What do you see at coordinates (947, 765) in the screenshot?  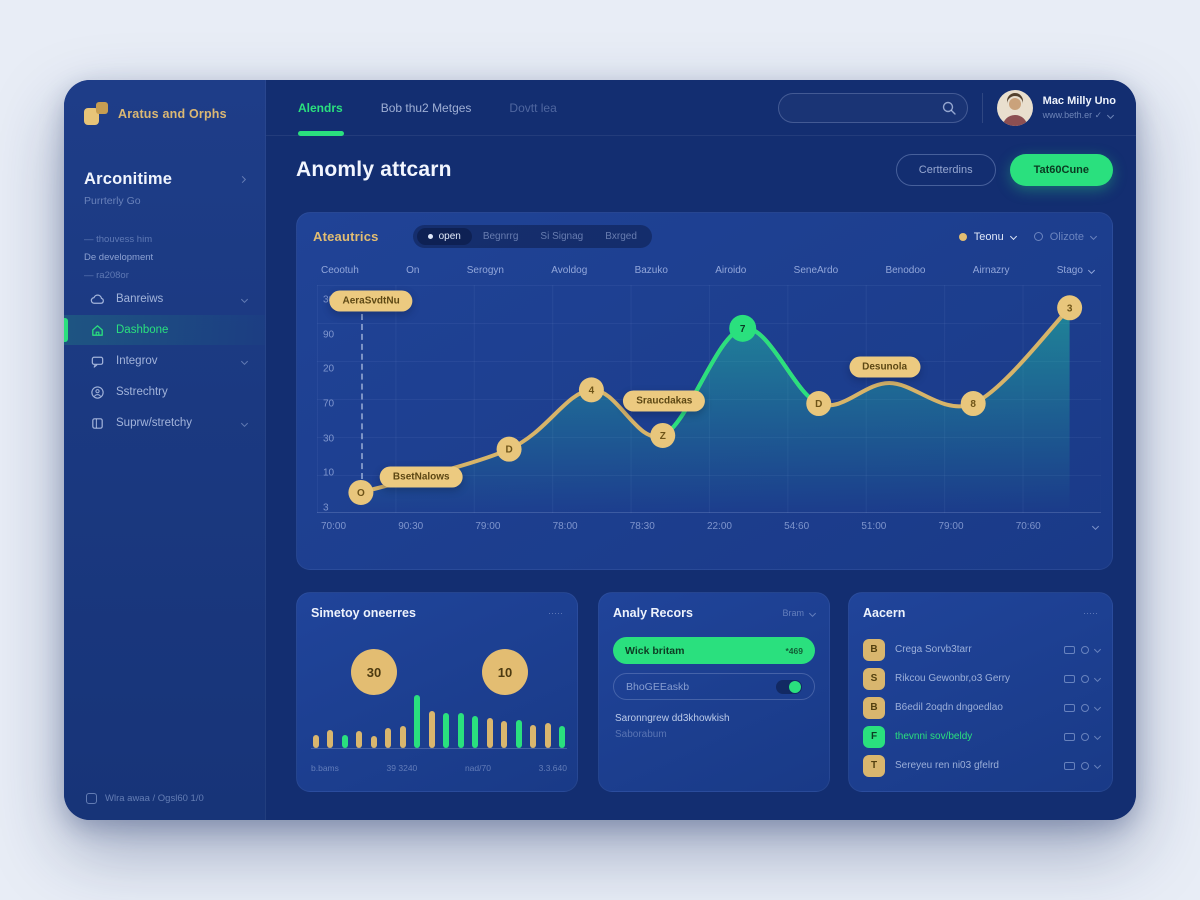 I see `alarm-text: Sereyeu ren ni03 gfelrd` at bounding box center [947, 765].